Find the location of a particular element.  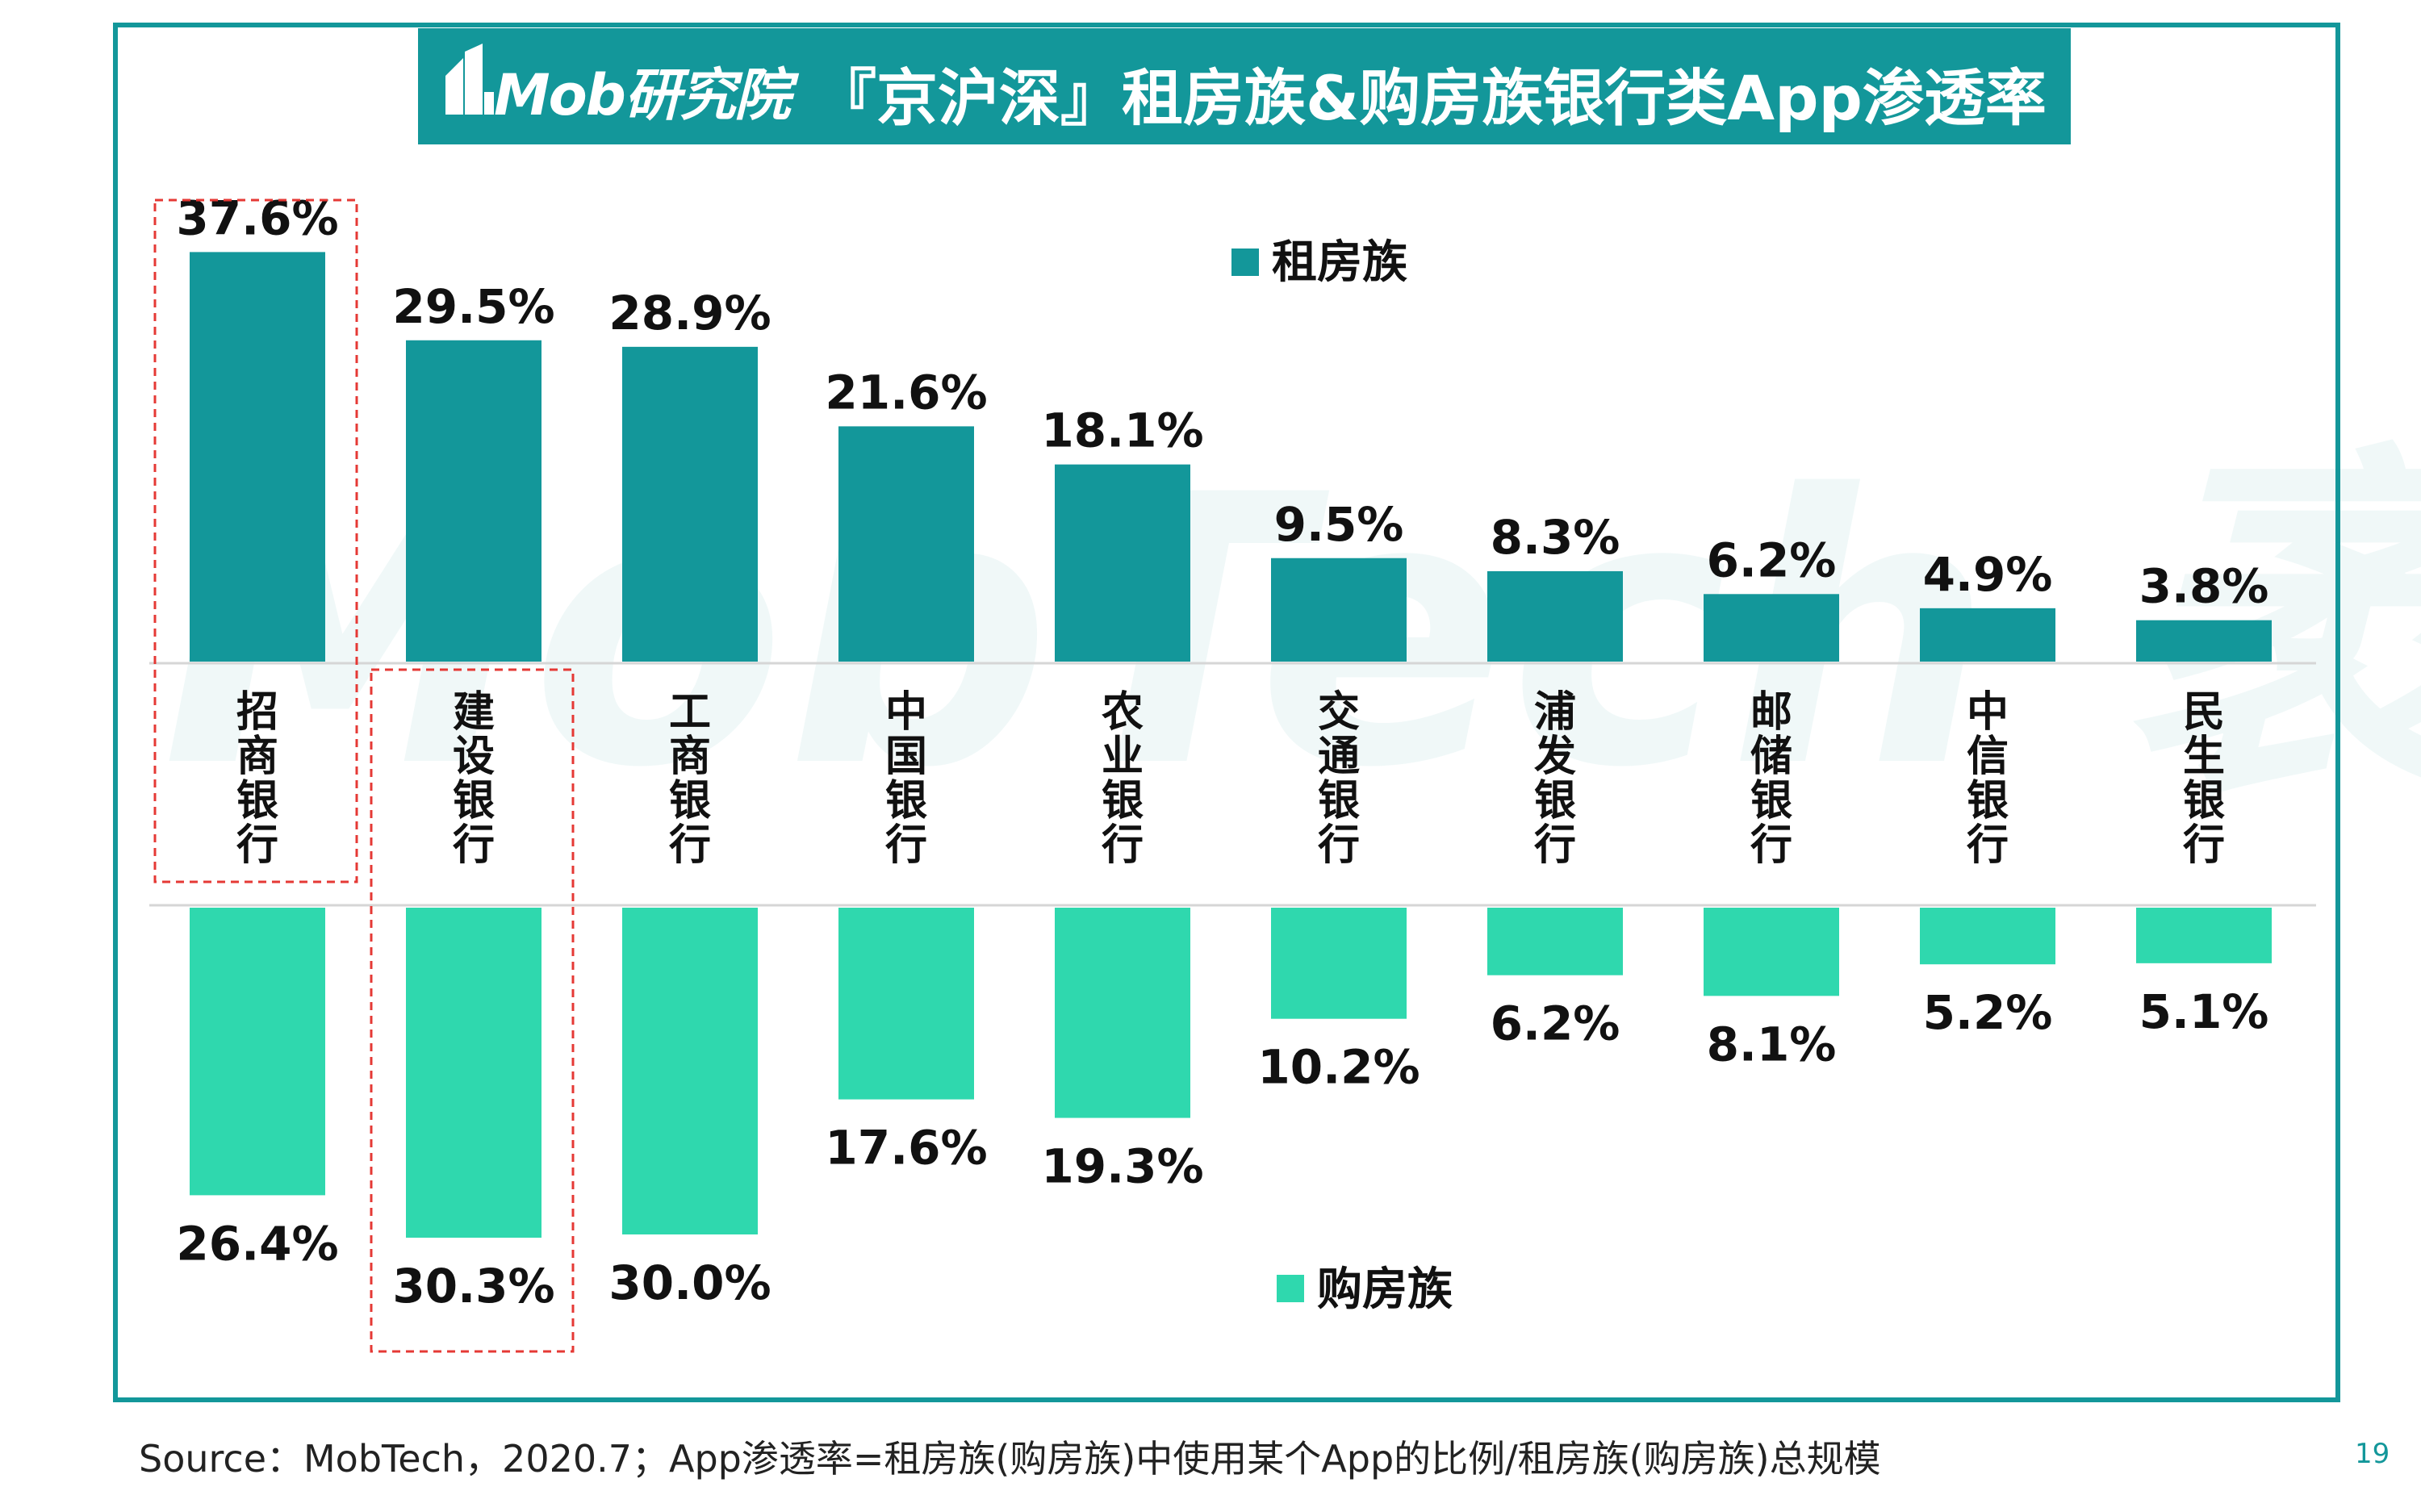

highlight-box-ccb is located at coordinates (473, 1010).